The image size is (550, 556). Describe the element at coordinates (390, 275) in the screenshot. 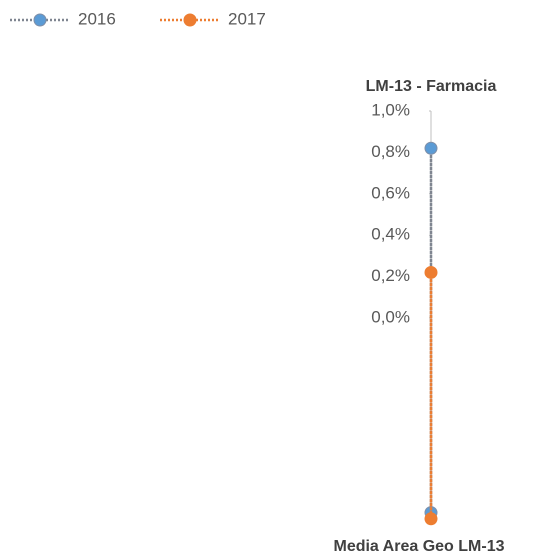

I see `r-tick-label: 0,2%` at that location.